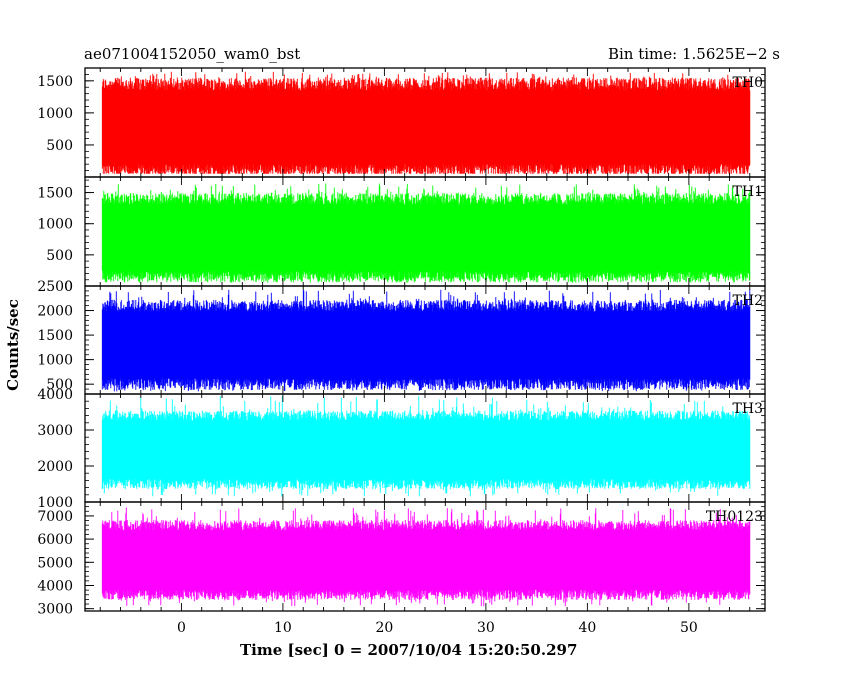  Describe the element at coordinates (748, 301) in the screenshot. I see `panel-label-th2: TH2` at that location.